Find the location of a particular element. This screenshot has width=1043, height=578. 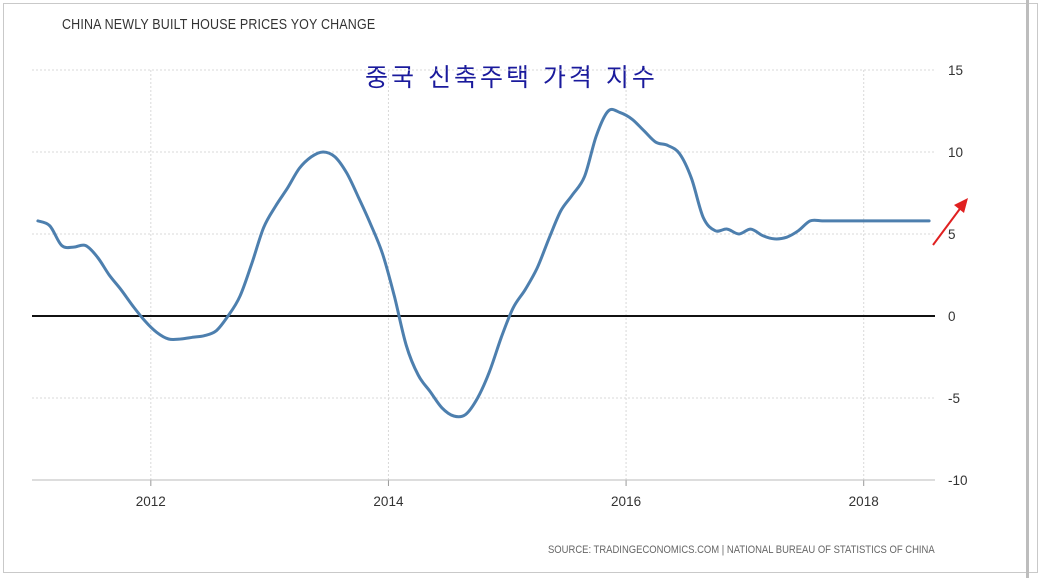

y-tick-label: 0 is located at coordinates (952, 316).